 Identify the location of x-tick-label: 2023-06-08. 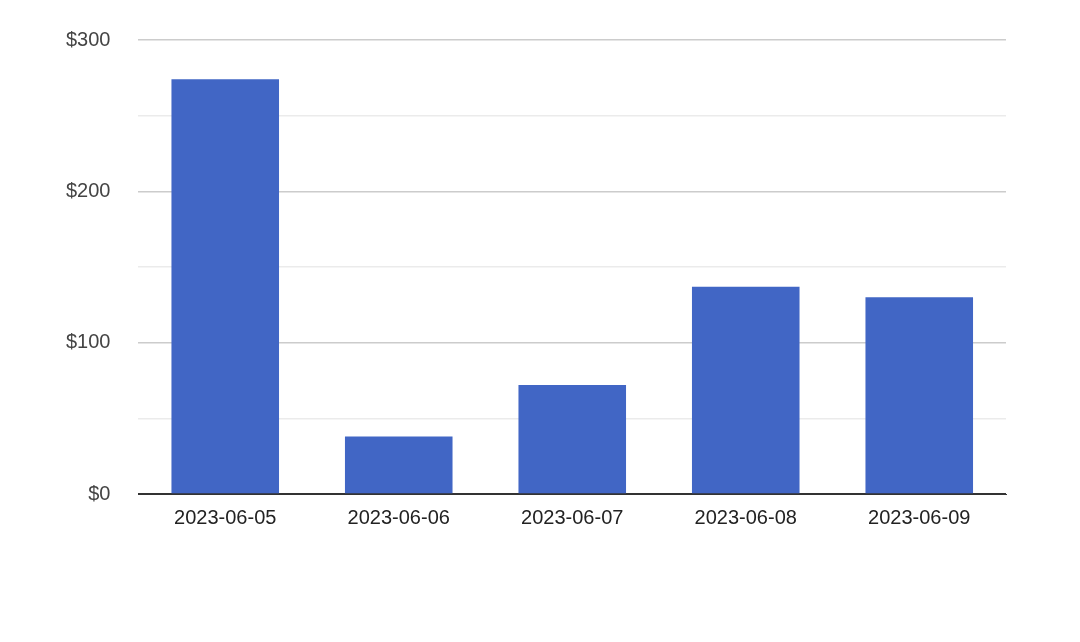
(745, 516).